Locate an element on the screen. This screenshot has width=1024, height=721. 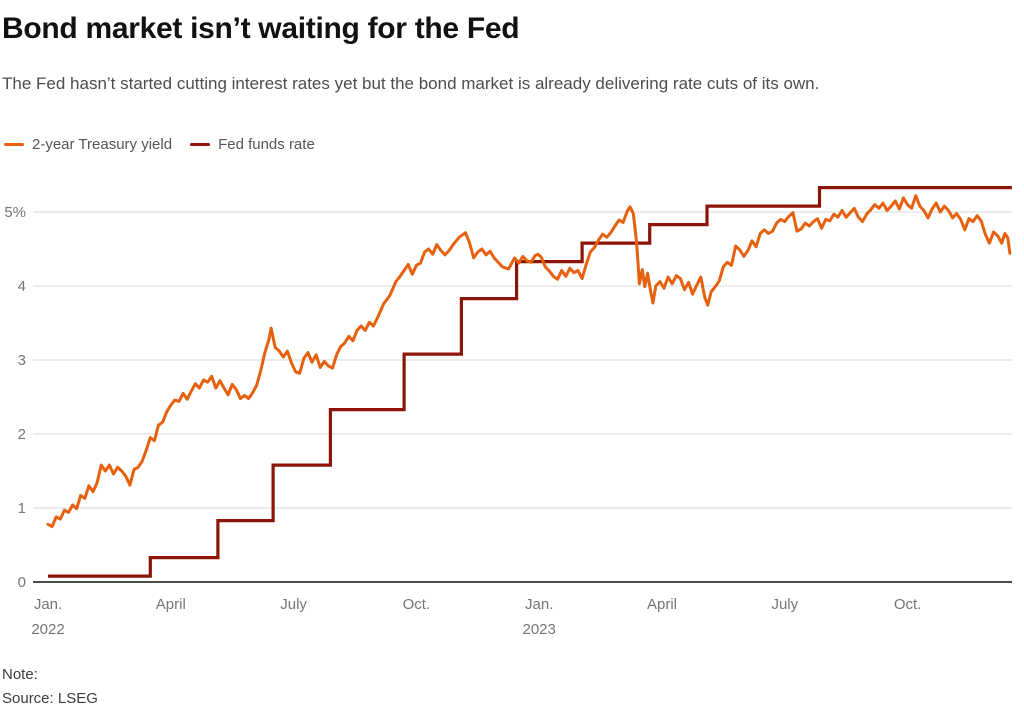
fed-funds-line-swatch-icon is located at coordinates (200, 144).